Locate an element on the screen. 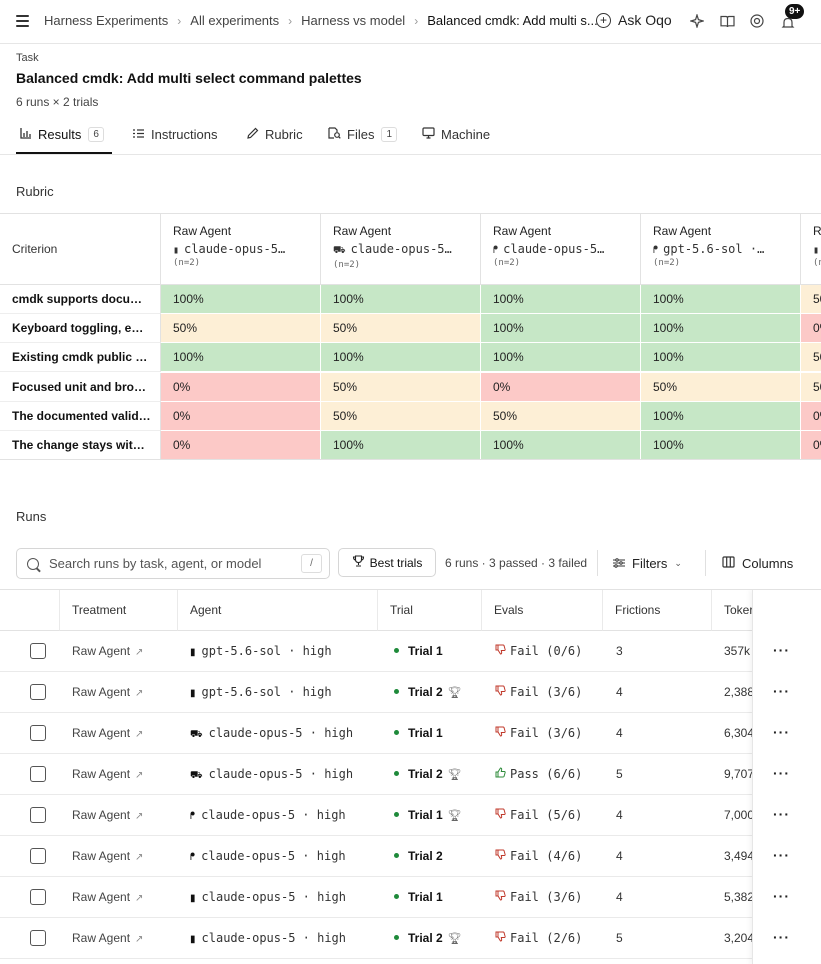 This screenshot has height=964, width=821. rubric-column-header: Raw Agent ⛟ claude-opus-5… (n=2) is located at coordinates (401, 249).